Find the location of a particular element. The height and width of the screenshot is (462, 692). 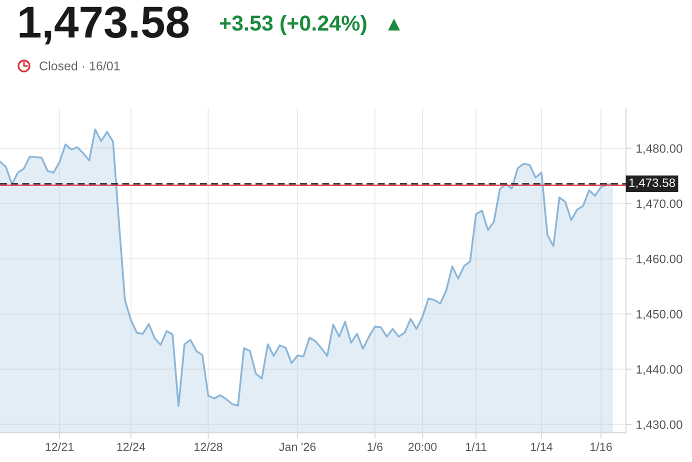

text: +3.53 (+0.24%) is located at coordinates (293, 25).